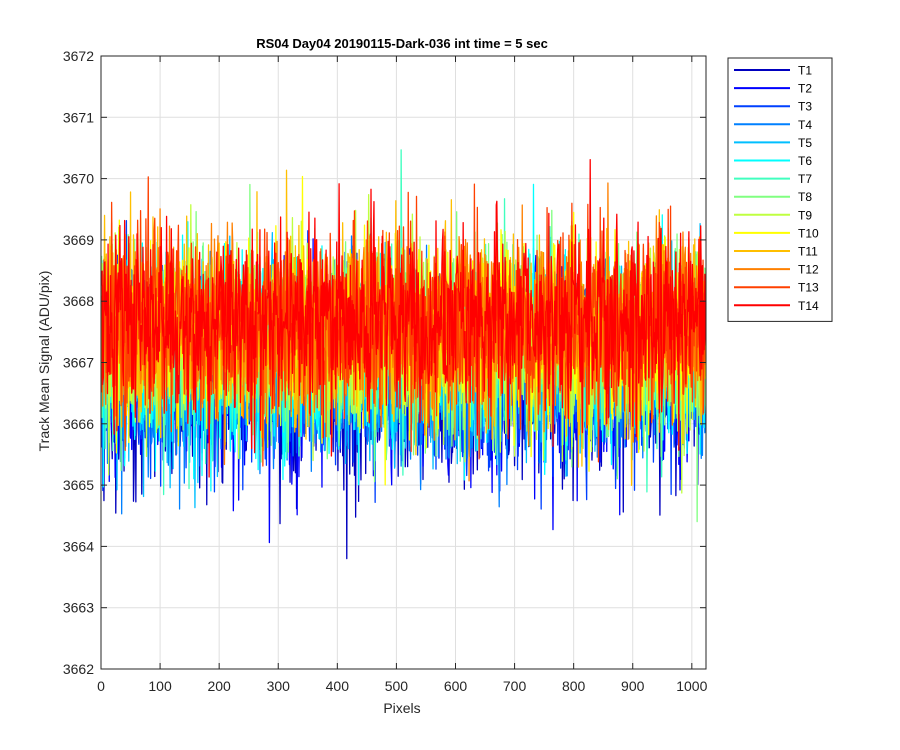 This screenshot has height=750, width=900. Describe the element at coordinates (805, 215) in the screenshot. I see `legend-label: T9` at that location.